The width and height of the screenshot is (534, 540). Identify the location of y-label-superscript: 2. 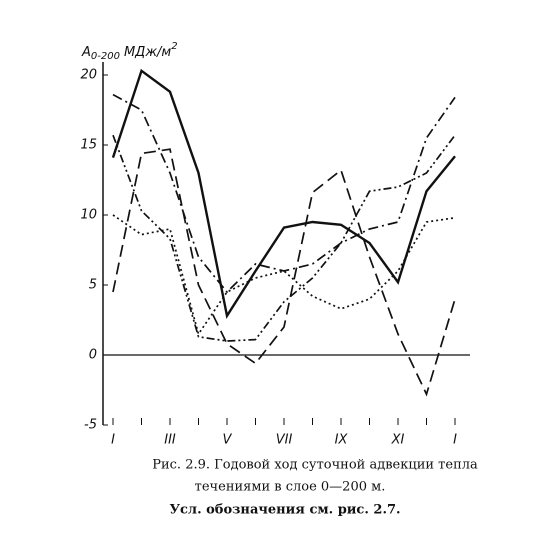
(174, 46).